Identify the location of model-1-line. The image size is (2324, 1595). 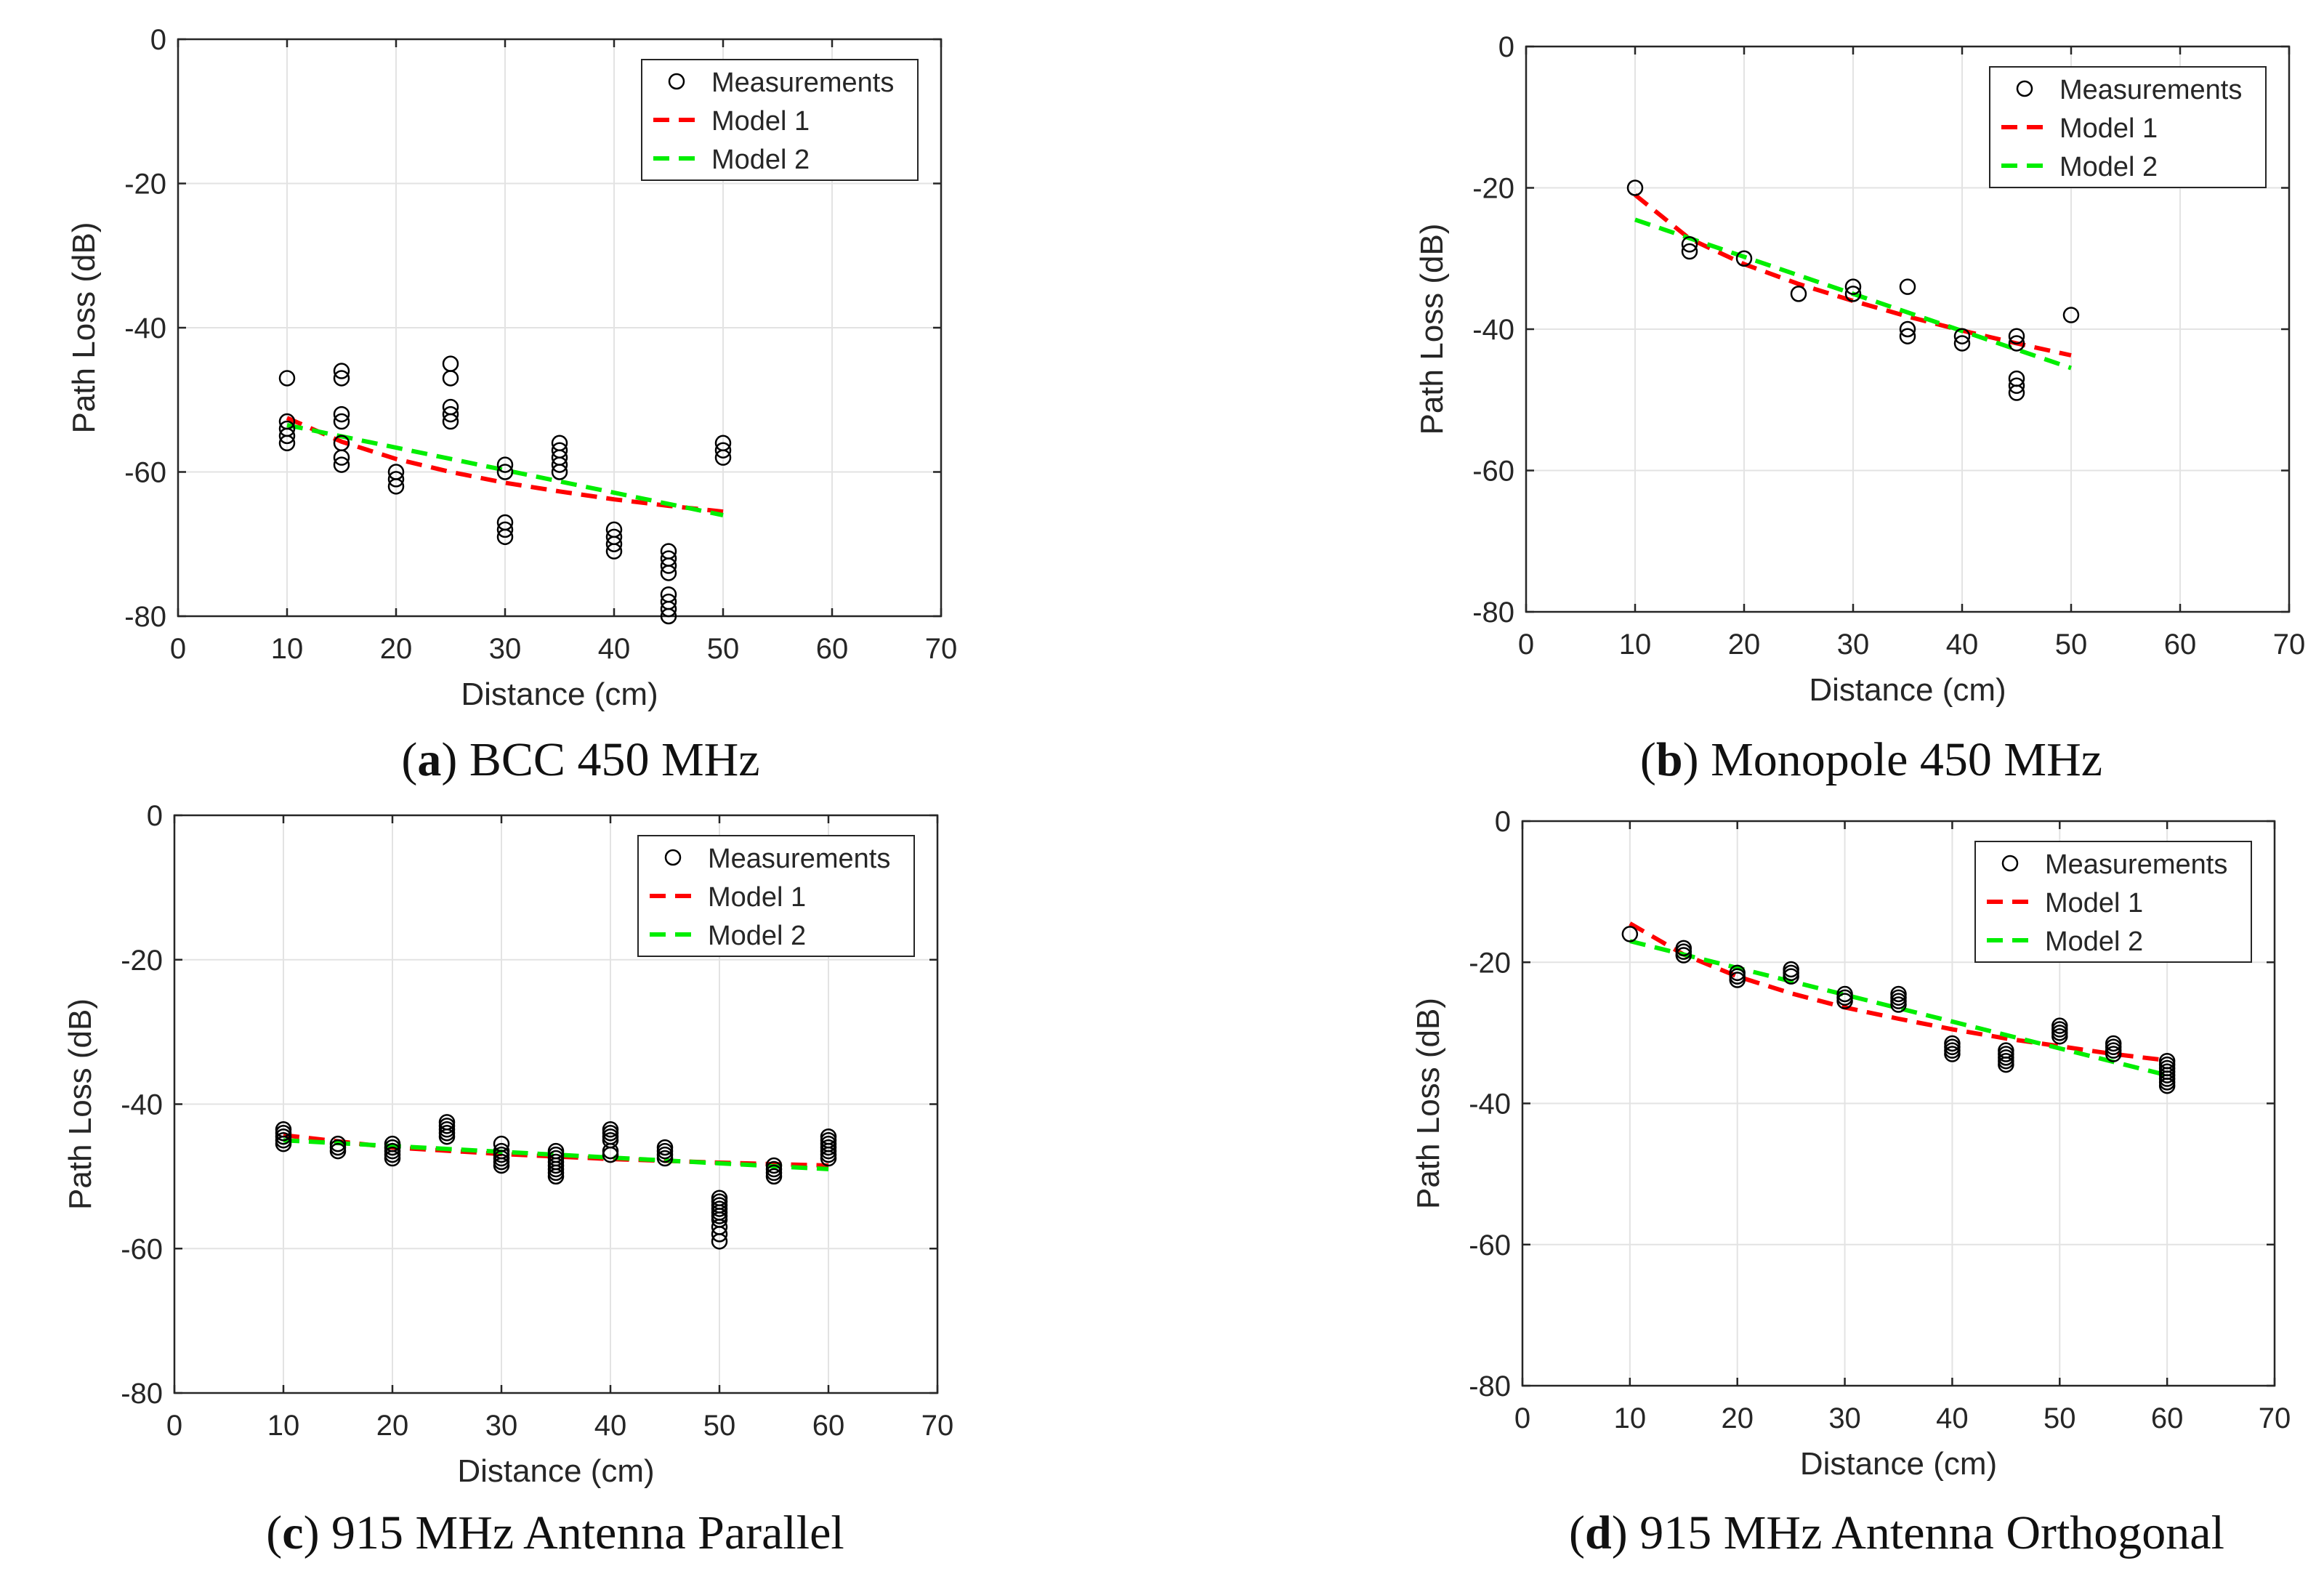
(505, 465).